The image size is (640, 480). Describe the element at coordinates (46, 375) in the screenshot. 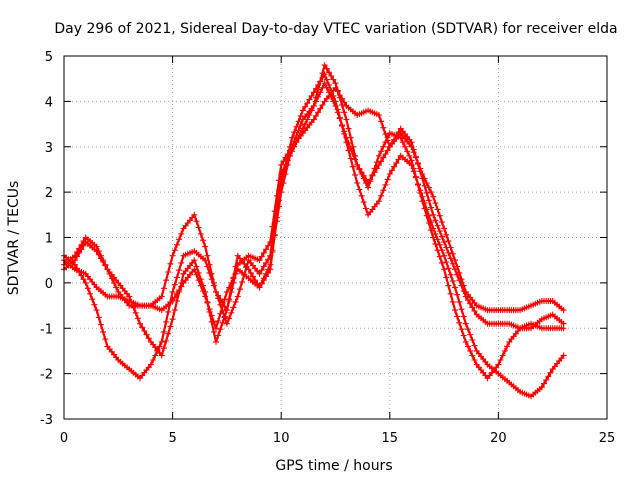

I see `y-tick-label: -2` at that location.